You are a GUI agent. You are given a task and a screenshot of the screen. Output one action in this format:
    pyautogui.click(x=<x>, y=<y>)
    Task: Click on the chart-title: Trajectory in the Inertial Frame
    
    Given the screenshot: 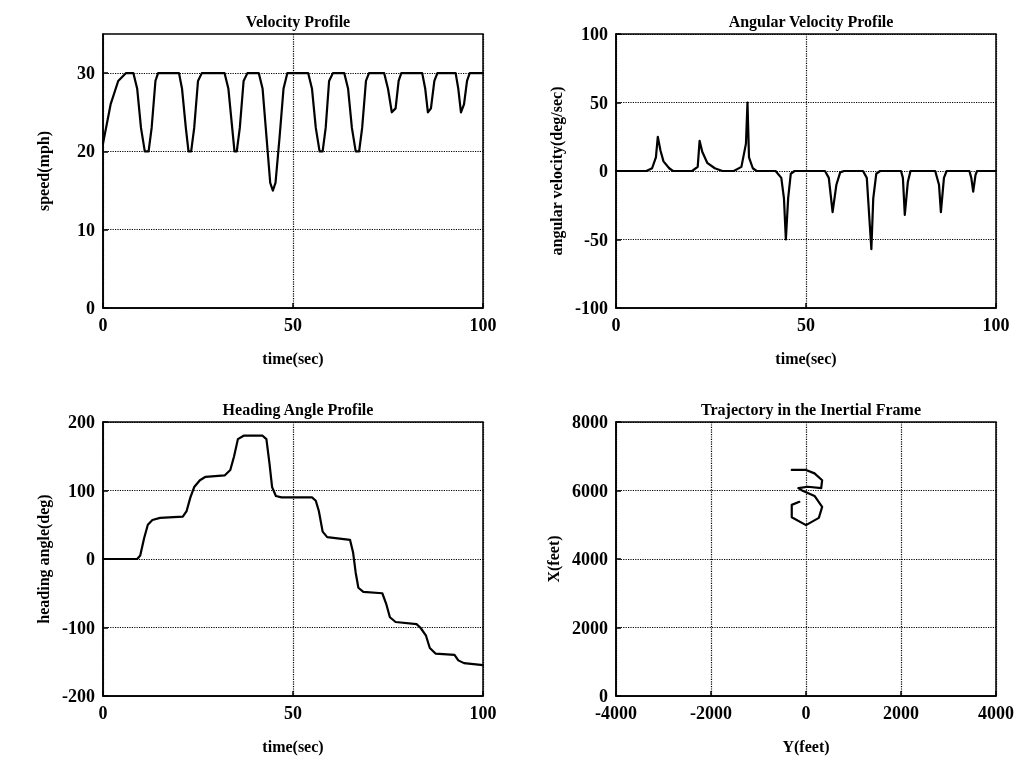 What is the action you would take?
    pyautogui.click(x=811, y=409)
    